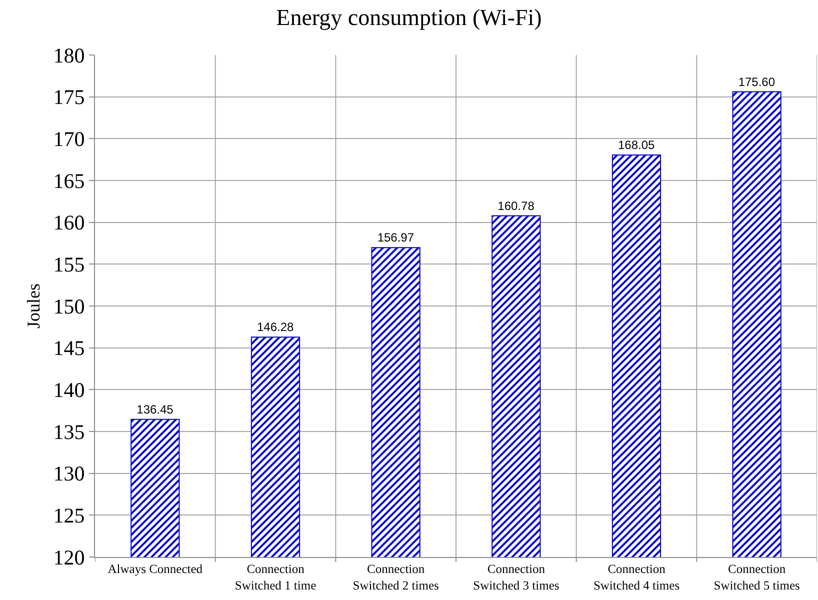 This screenshot has width=818, height=600. What do you see at coordinates (396, 577) in the screenshot?
I see `x-tick-label: Connection Switched 2 times` at bounding box center [396, 577].